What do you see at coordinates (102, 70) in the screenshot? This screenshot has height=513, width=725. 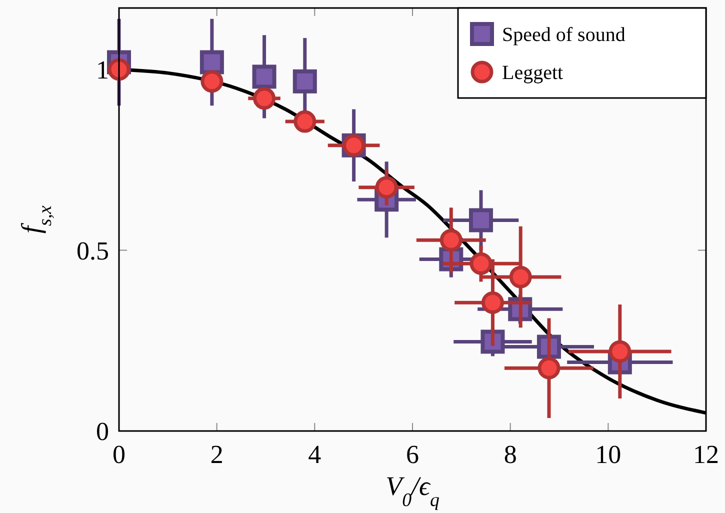 I see `y-tick-label: 1` at bounding box center [102, 70].